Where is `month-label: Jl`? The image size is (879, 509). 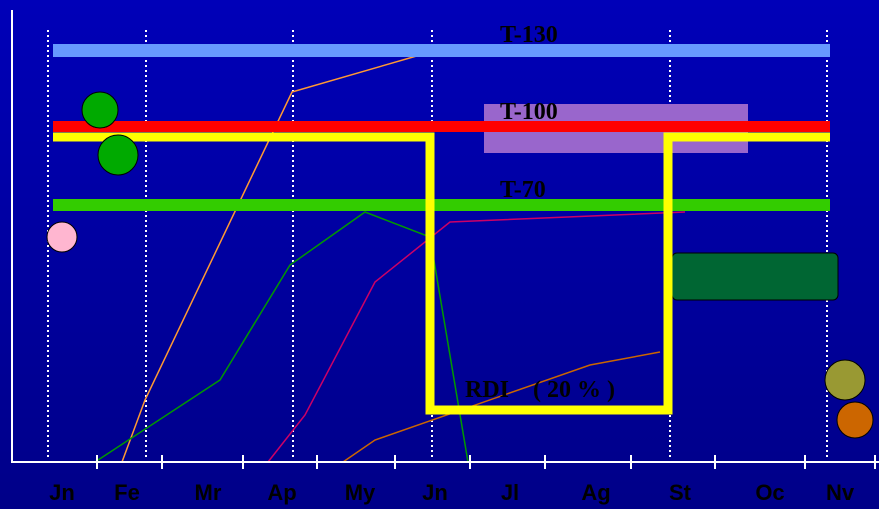
month-label: Jl is located at coordinates (510, 492).